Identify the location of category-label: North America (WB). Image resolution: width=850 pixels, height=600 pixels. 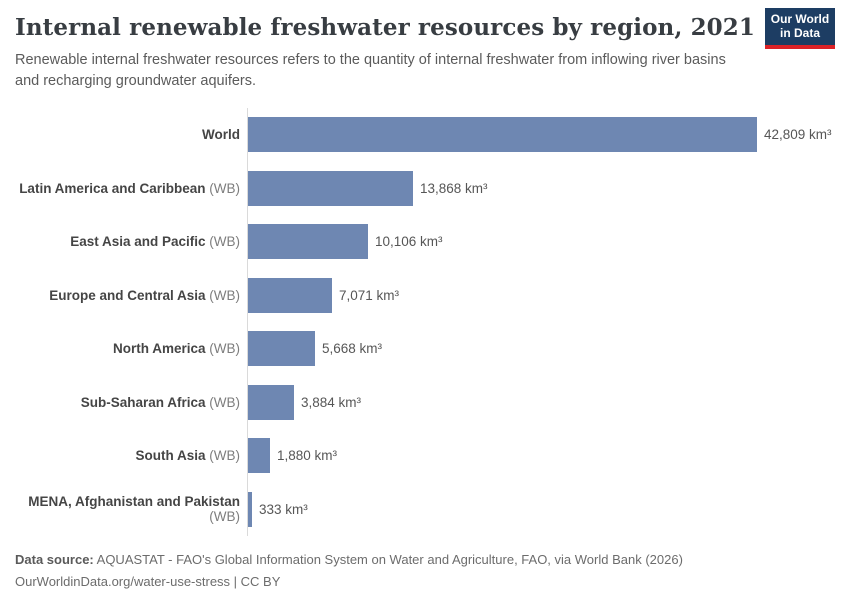
(176, 349).